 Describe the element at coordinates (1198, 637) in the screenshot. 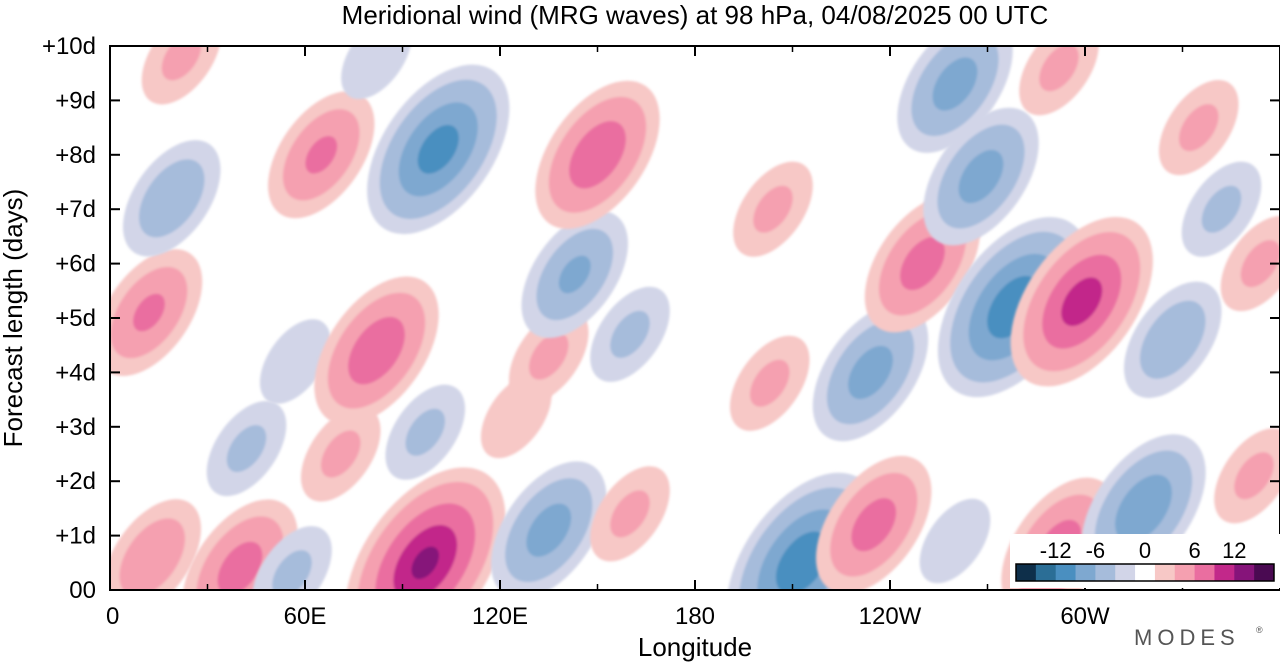

I see `modes-logo: MODES ®` at that location.